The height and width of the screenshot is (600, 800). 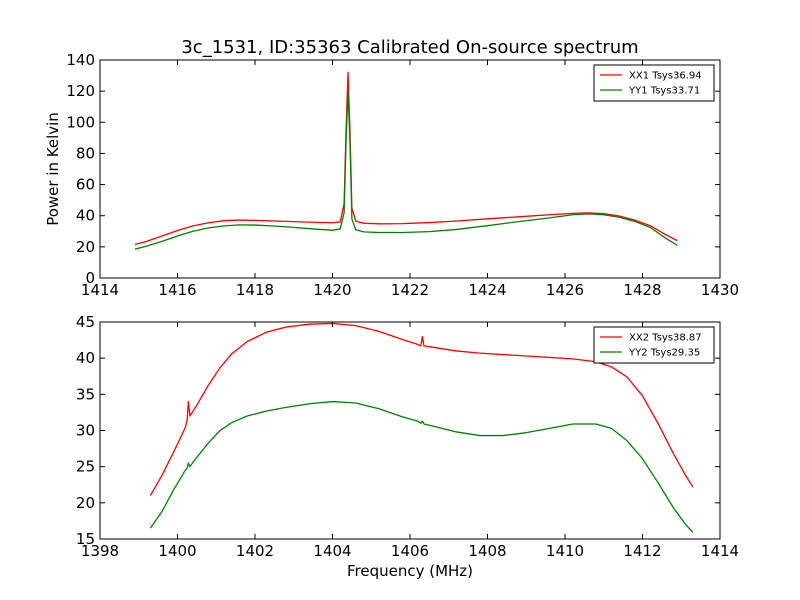 I want to click on y-tick-label: 30, so click(x=85, y=431).